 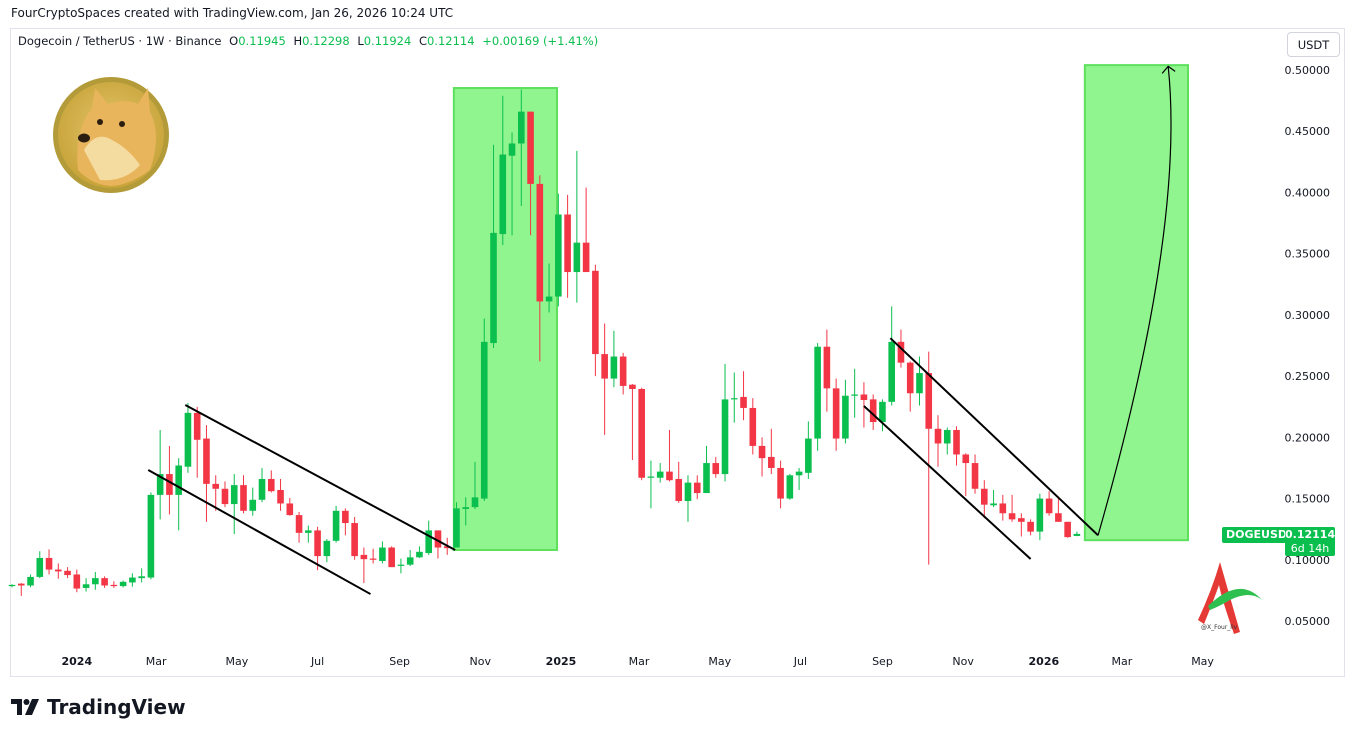 I want to click on highlight-zone, so click(x=1136, y=303).